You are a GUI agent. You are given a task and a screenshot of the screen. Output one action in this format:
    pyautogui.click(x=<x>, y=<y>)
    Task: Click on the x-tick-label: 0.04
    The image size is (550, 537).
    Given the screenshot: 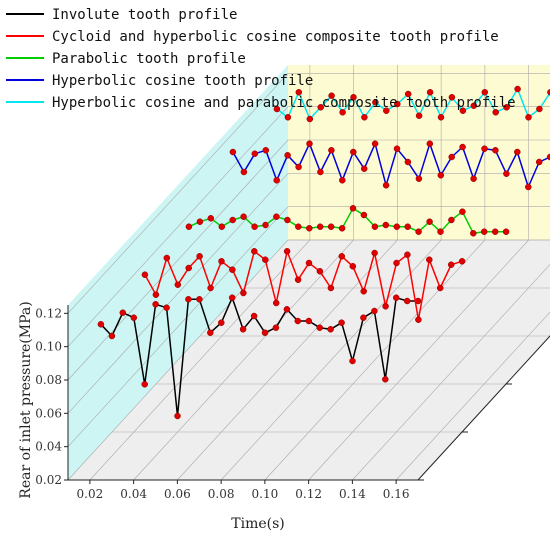 What is the action you would take?
    pyautogui.click(x=133, y=494)
    